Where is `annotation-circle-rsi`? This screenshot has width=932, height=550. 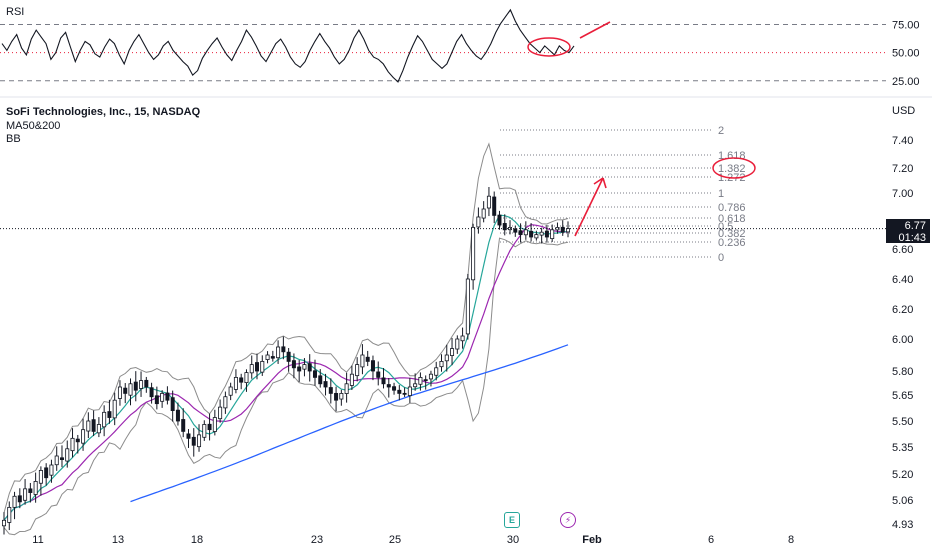 annotation-circle-rsi is located at coordinates (549, 47).